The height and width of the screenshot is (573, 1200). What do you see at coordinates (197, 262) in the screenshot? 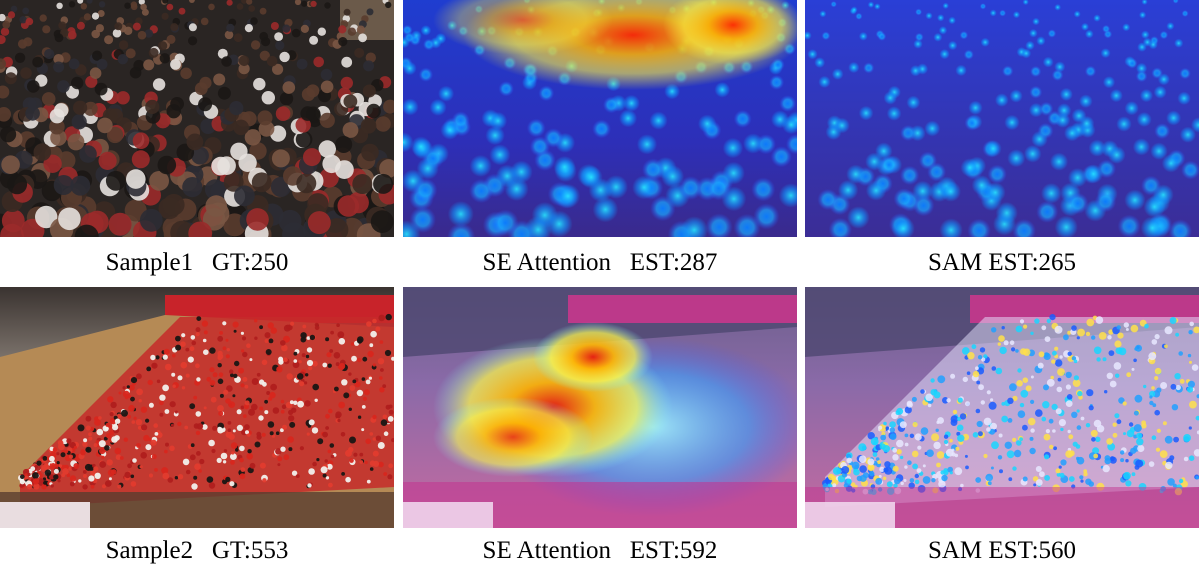
I see `caption-sample1: Sample1 GT:250` at bounding box center [197, 262].